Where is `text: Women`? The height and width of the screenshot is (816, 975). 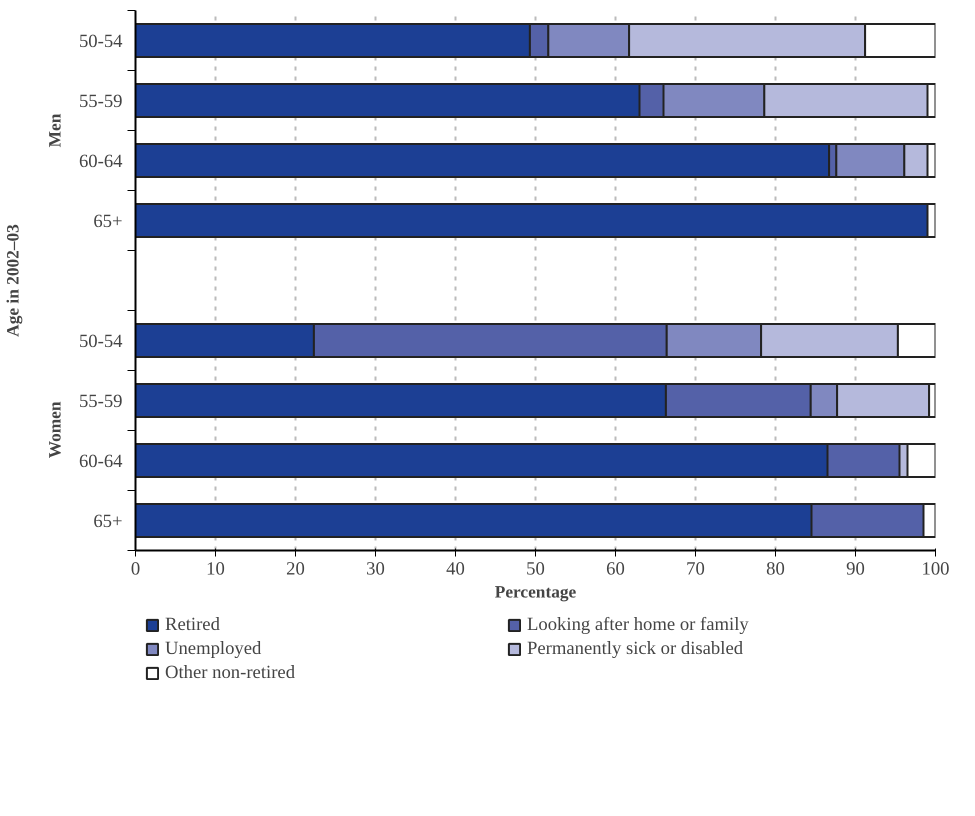 text: Women is located at coordinates (55, 429).